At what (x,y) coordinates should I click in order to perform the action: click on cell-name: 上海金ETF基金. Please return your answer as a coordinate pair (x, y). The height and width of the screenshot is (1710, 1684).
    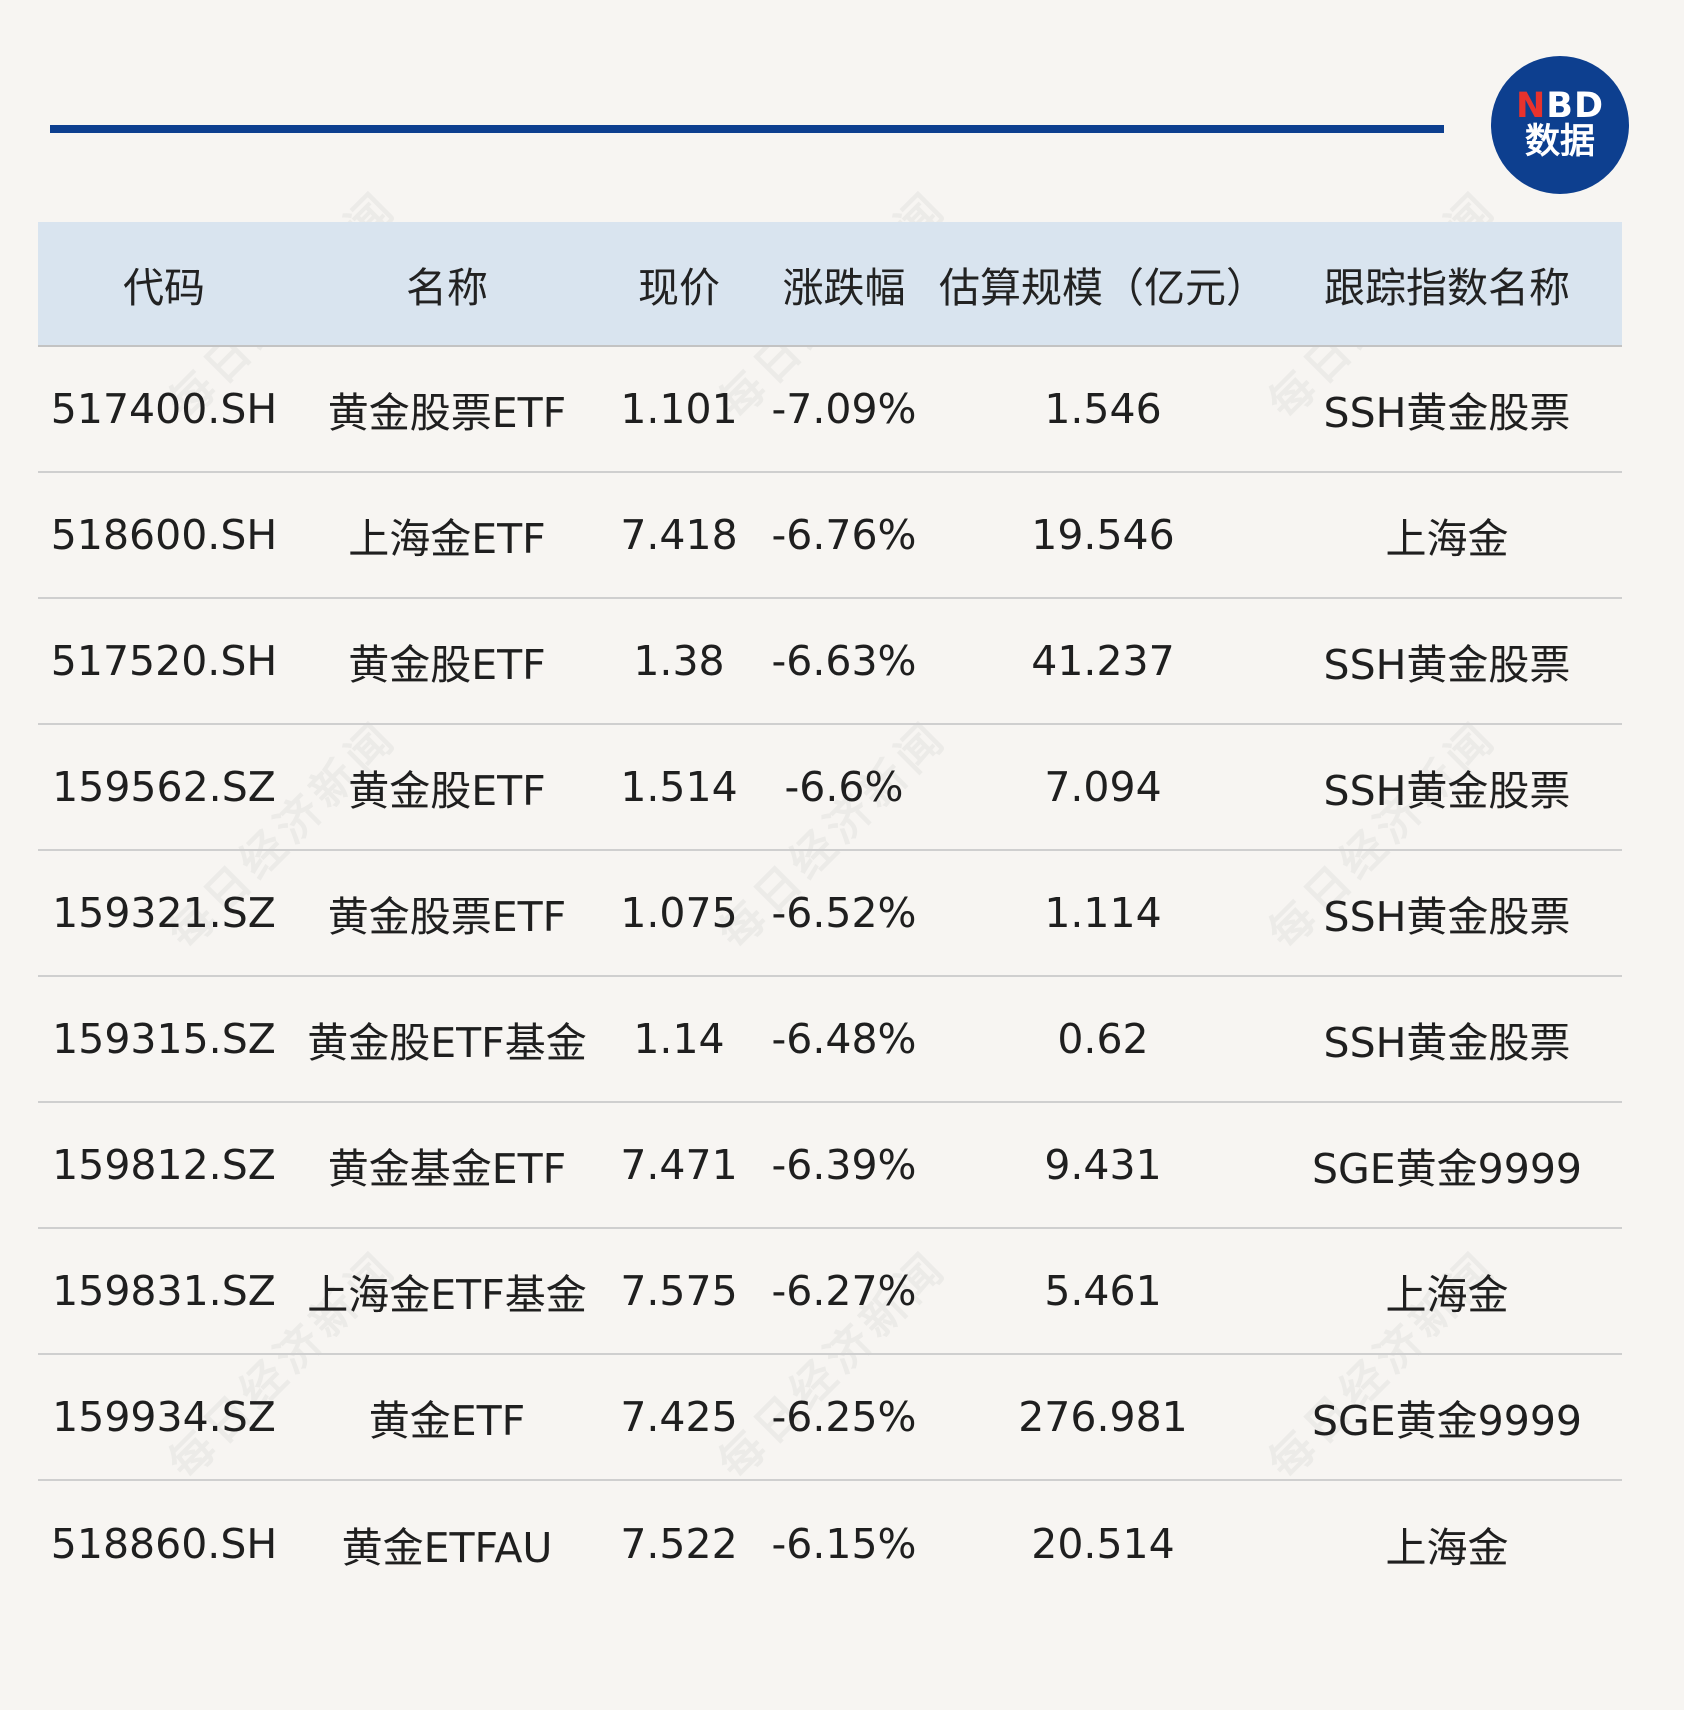
    Looking at the image, I should click on (447, 1291).